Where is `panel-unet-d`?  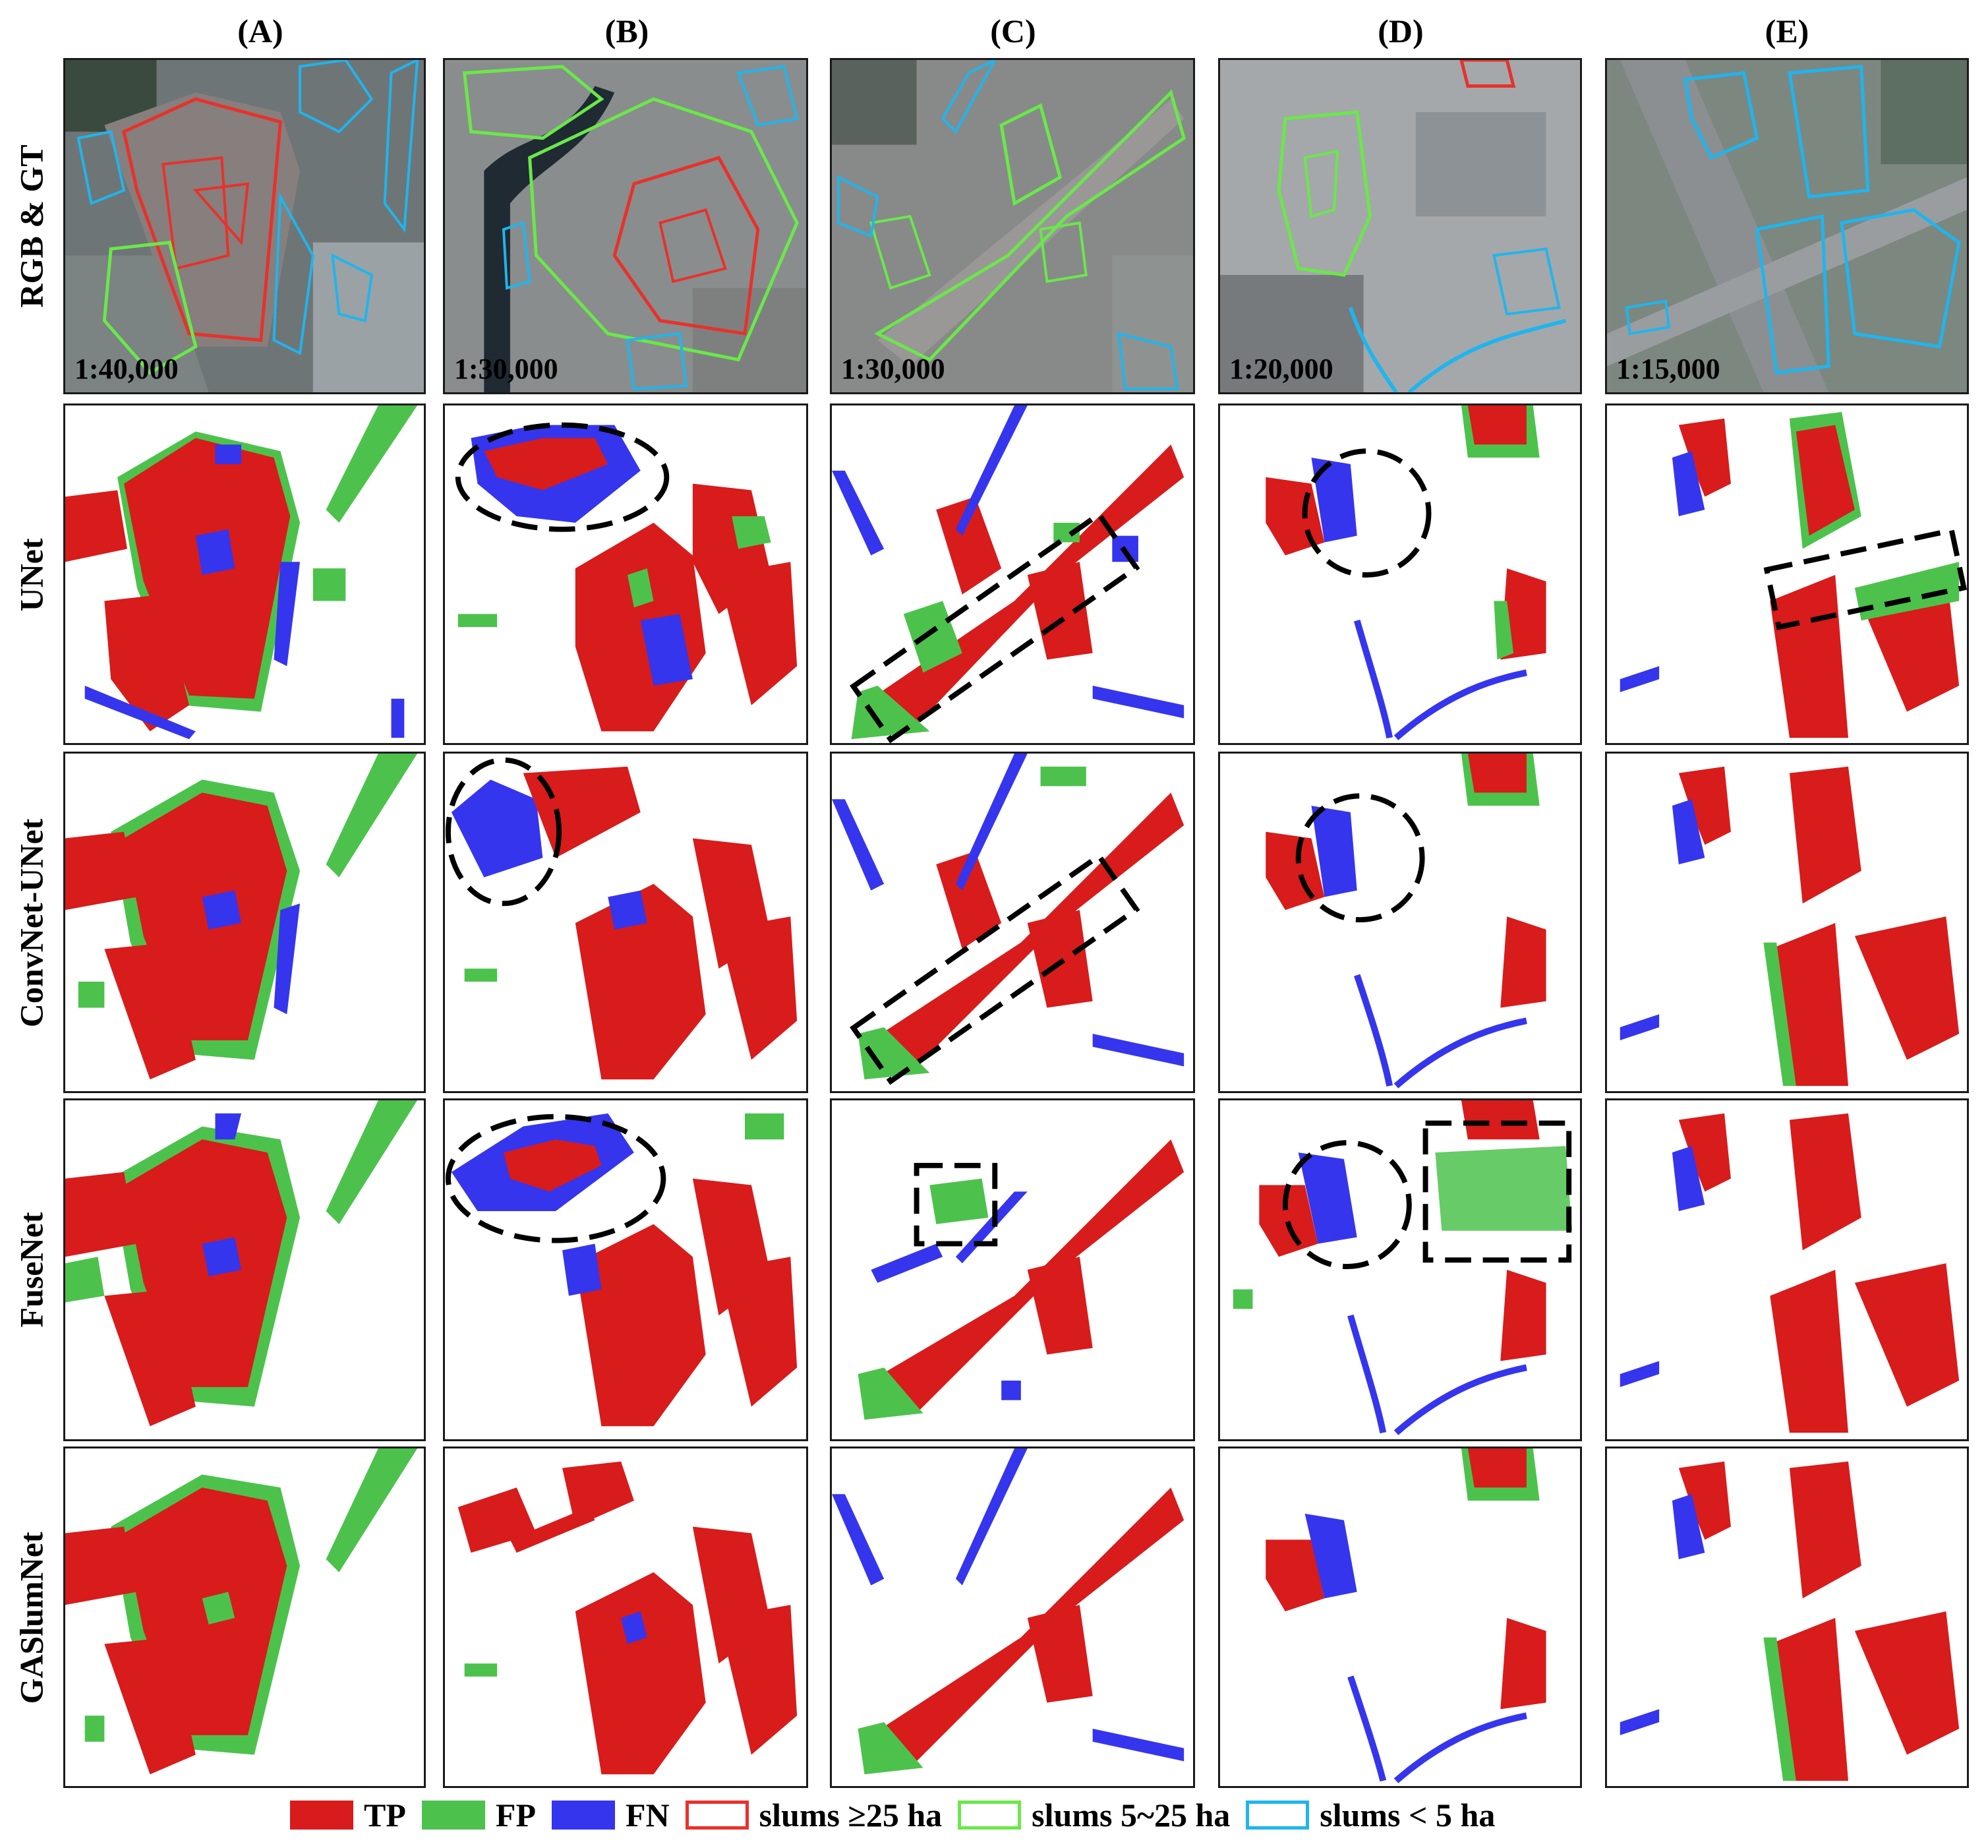 panel-unet-d is located at coordinates (1400, 574).